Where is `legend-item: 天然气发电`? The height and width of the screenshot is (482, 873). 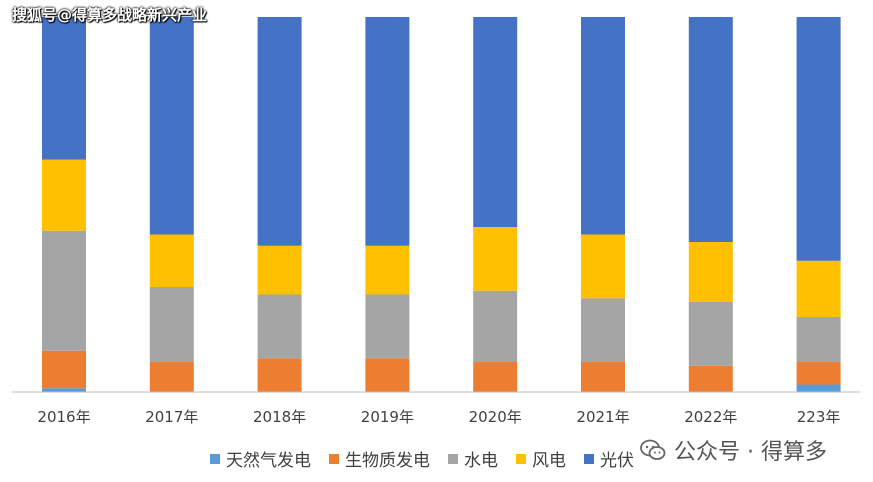 legend-item: 天然气发电 is located at coordinates (260, 458).